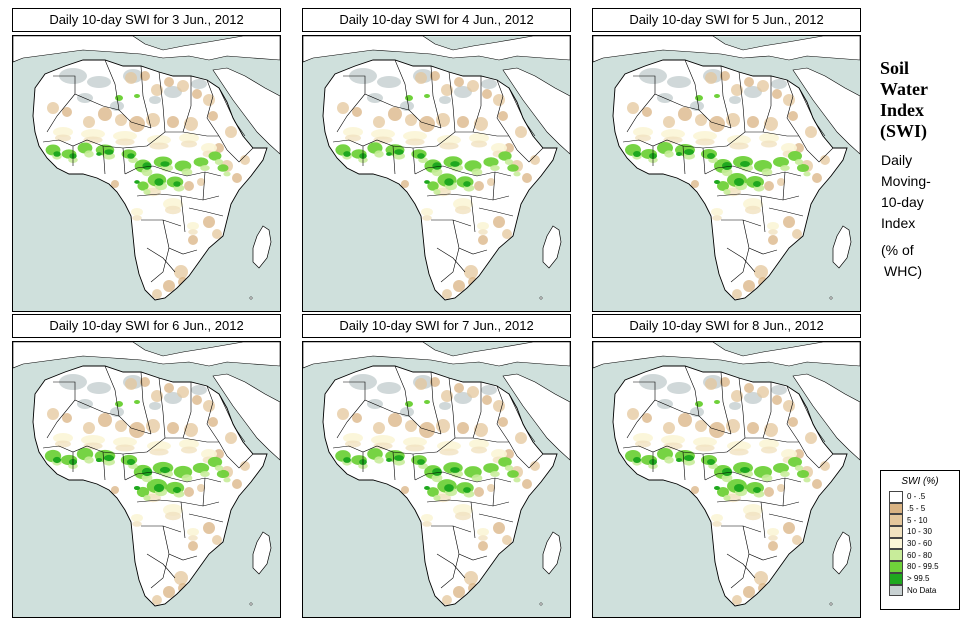 The image size is (968, 626). Describe the element at coordinates (146, 326) in the screenshot. I see `panel-title: Daily 10-day SWI for 6 Jun., 2012` at that location.